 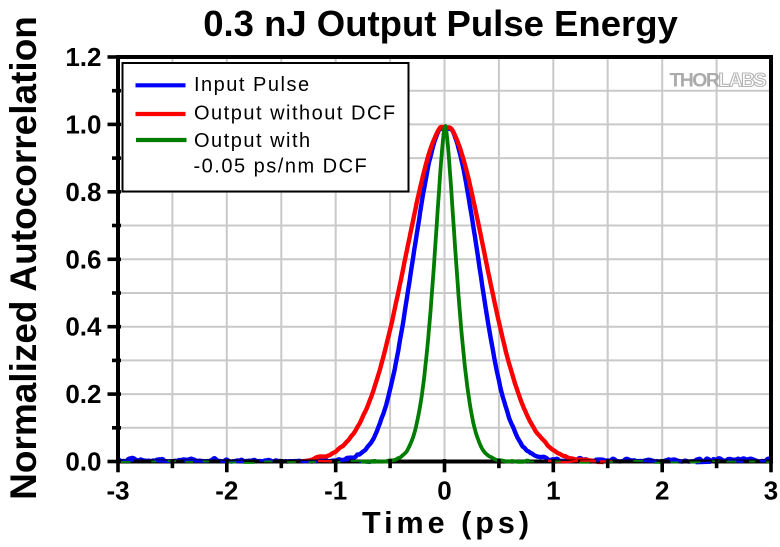 I want to click on svg-text: 0.2, so click(x=83, y=394).